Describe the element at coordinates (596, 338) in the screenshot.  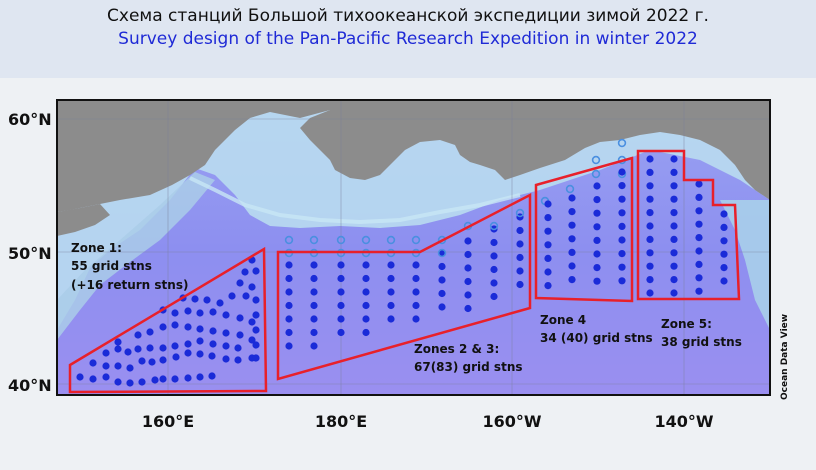
I see `zone4-label-count: 34 (40) grid stns` at that location.